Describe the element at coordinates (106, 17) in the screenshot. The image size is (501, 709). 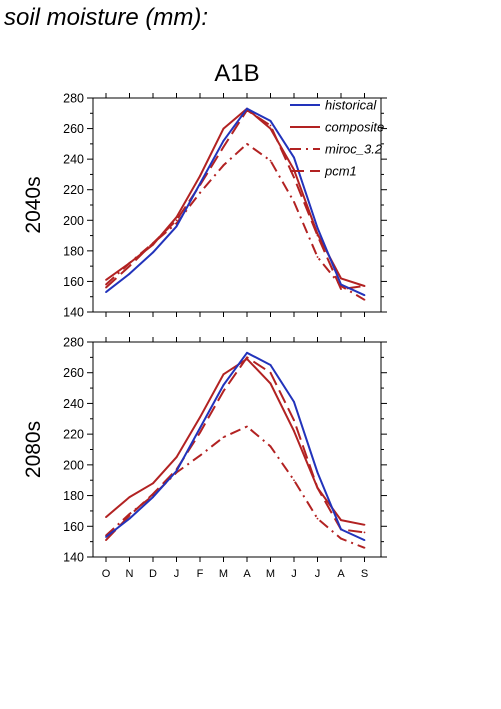
I see `page-title: soil moisture (mm):` at that location.